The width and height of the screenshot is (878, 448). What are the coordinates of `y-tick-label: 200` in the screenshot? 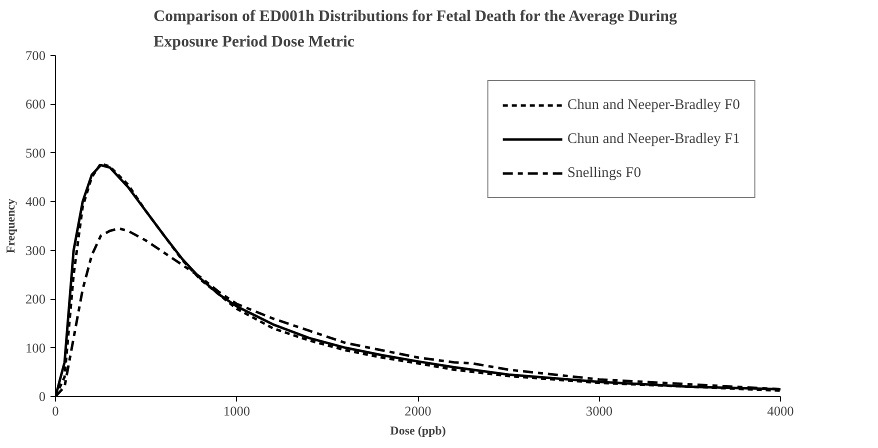 It's located at (36, 299).